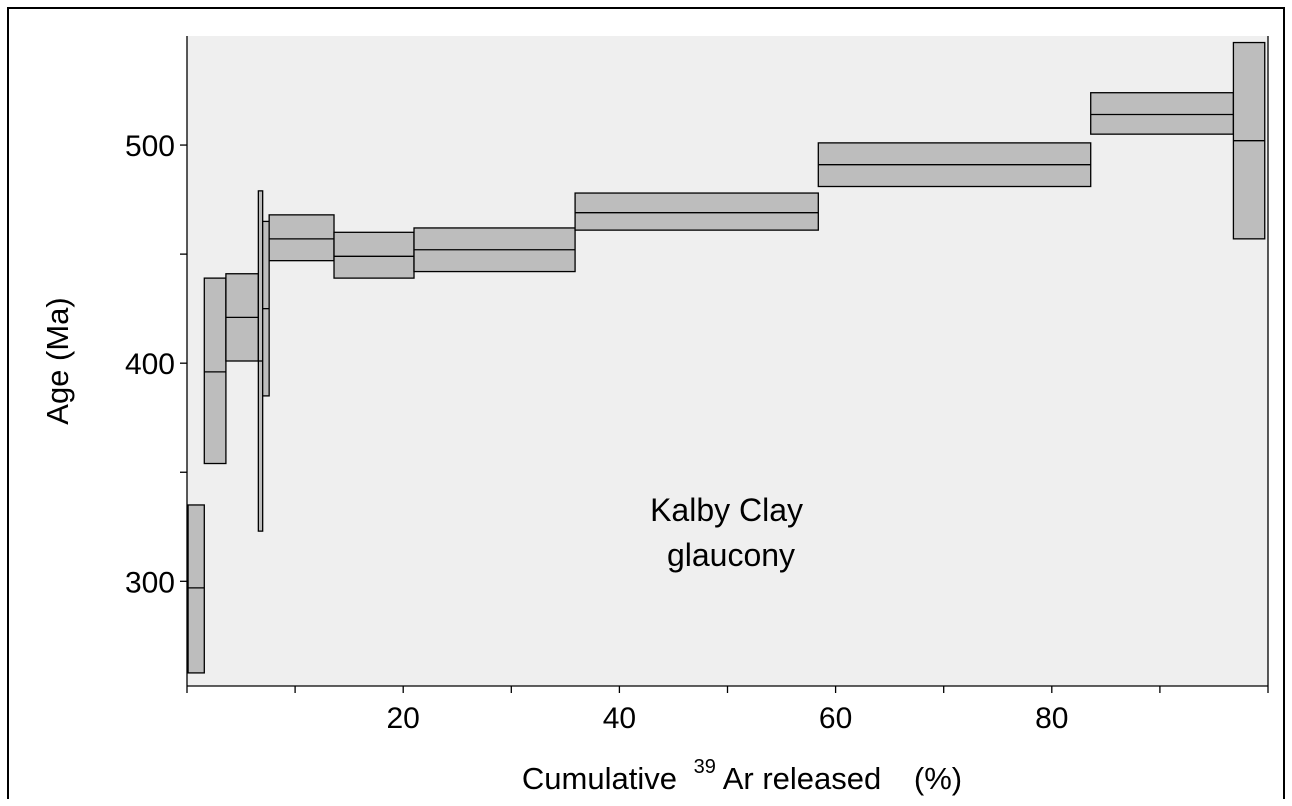 The width and height of the screenshot is (1292, 806). I want to click on x-axis-title-superscript: 39, so click(705, 767).